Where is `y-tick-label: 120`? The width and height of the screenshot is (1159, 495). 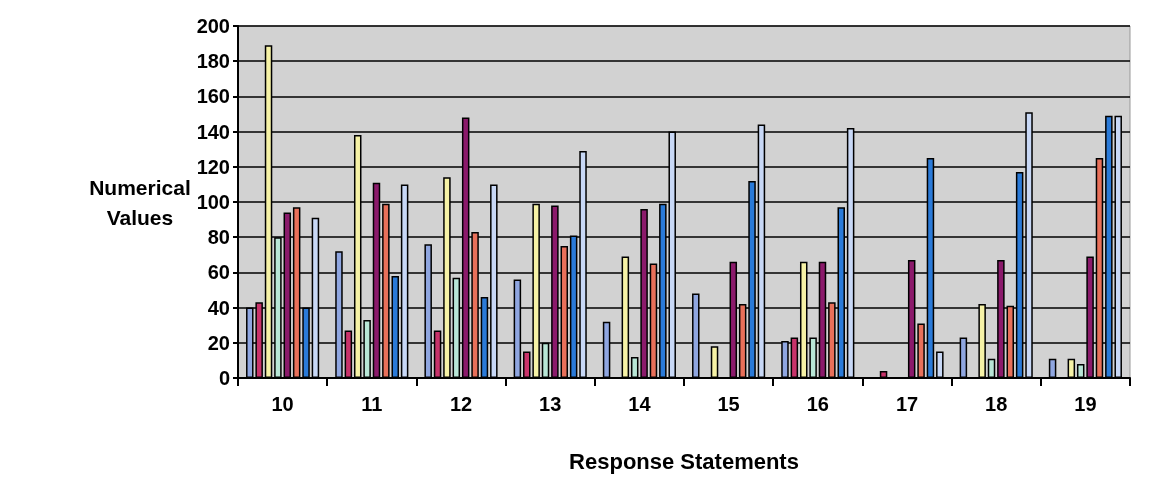 y-tick-label: 120 is located at coordinates (213, 166).